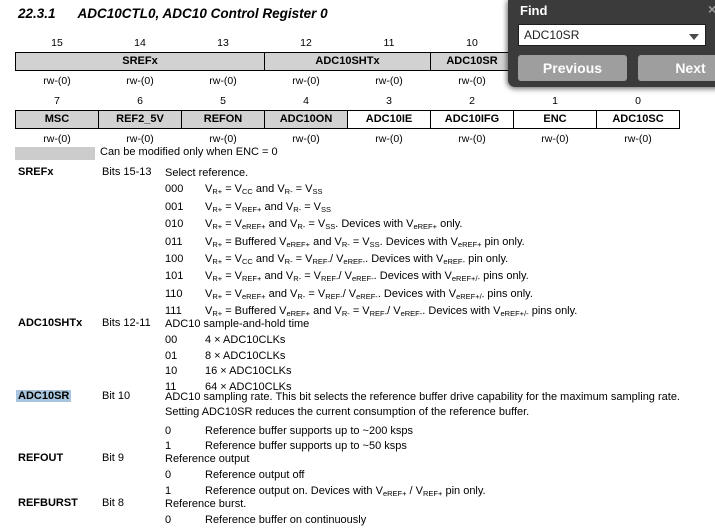 The image size is (715, 529). What do you see at coordinates (437, 208) in the screenshot?
I see `value-row: 001 VR+ = VREF+ and VR- = VSS` at bounding box center [437, 208].